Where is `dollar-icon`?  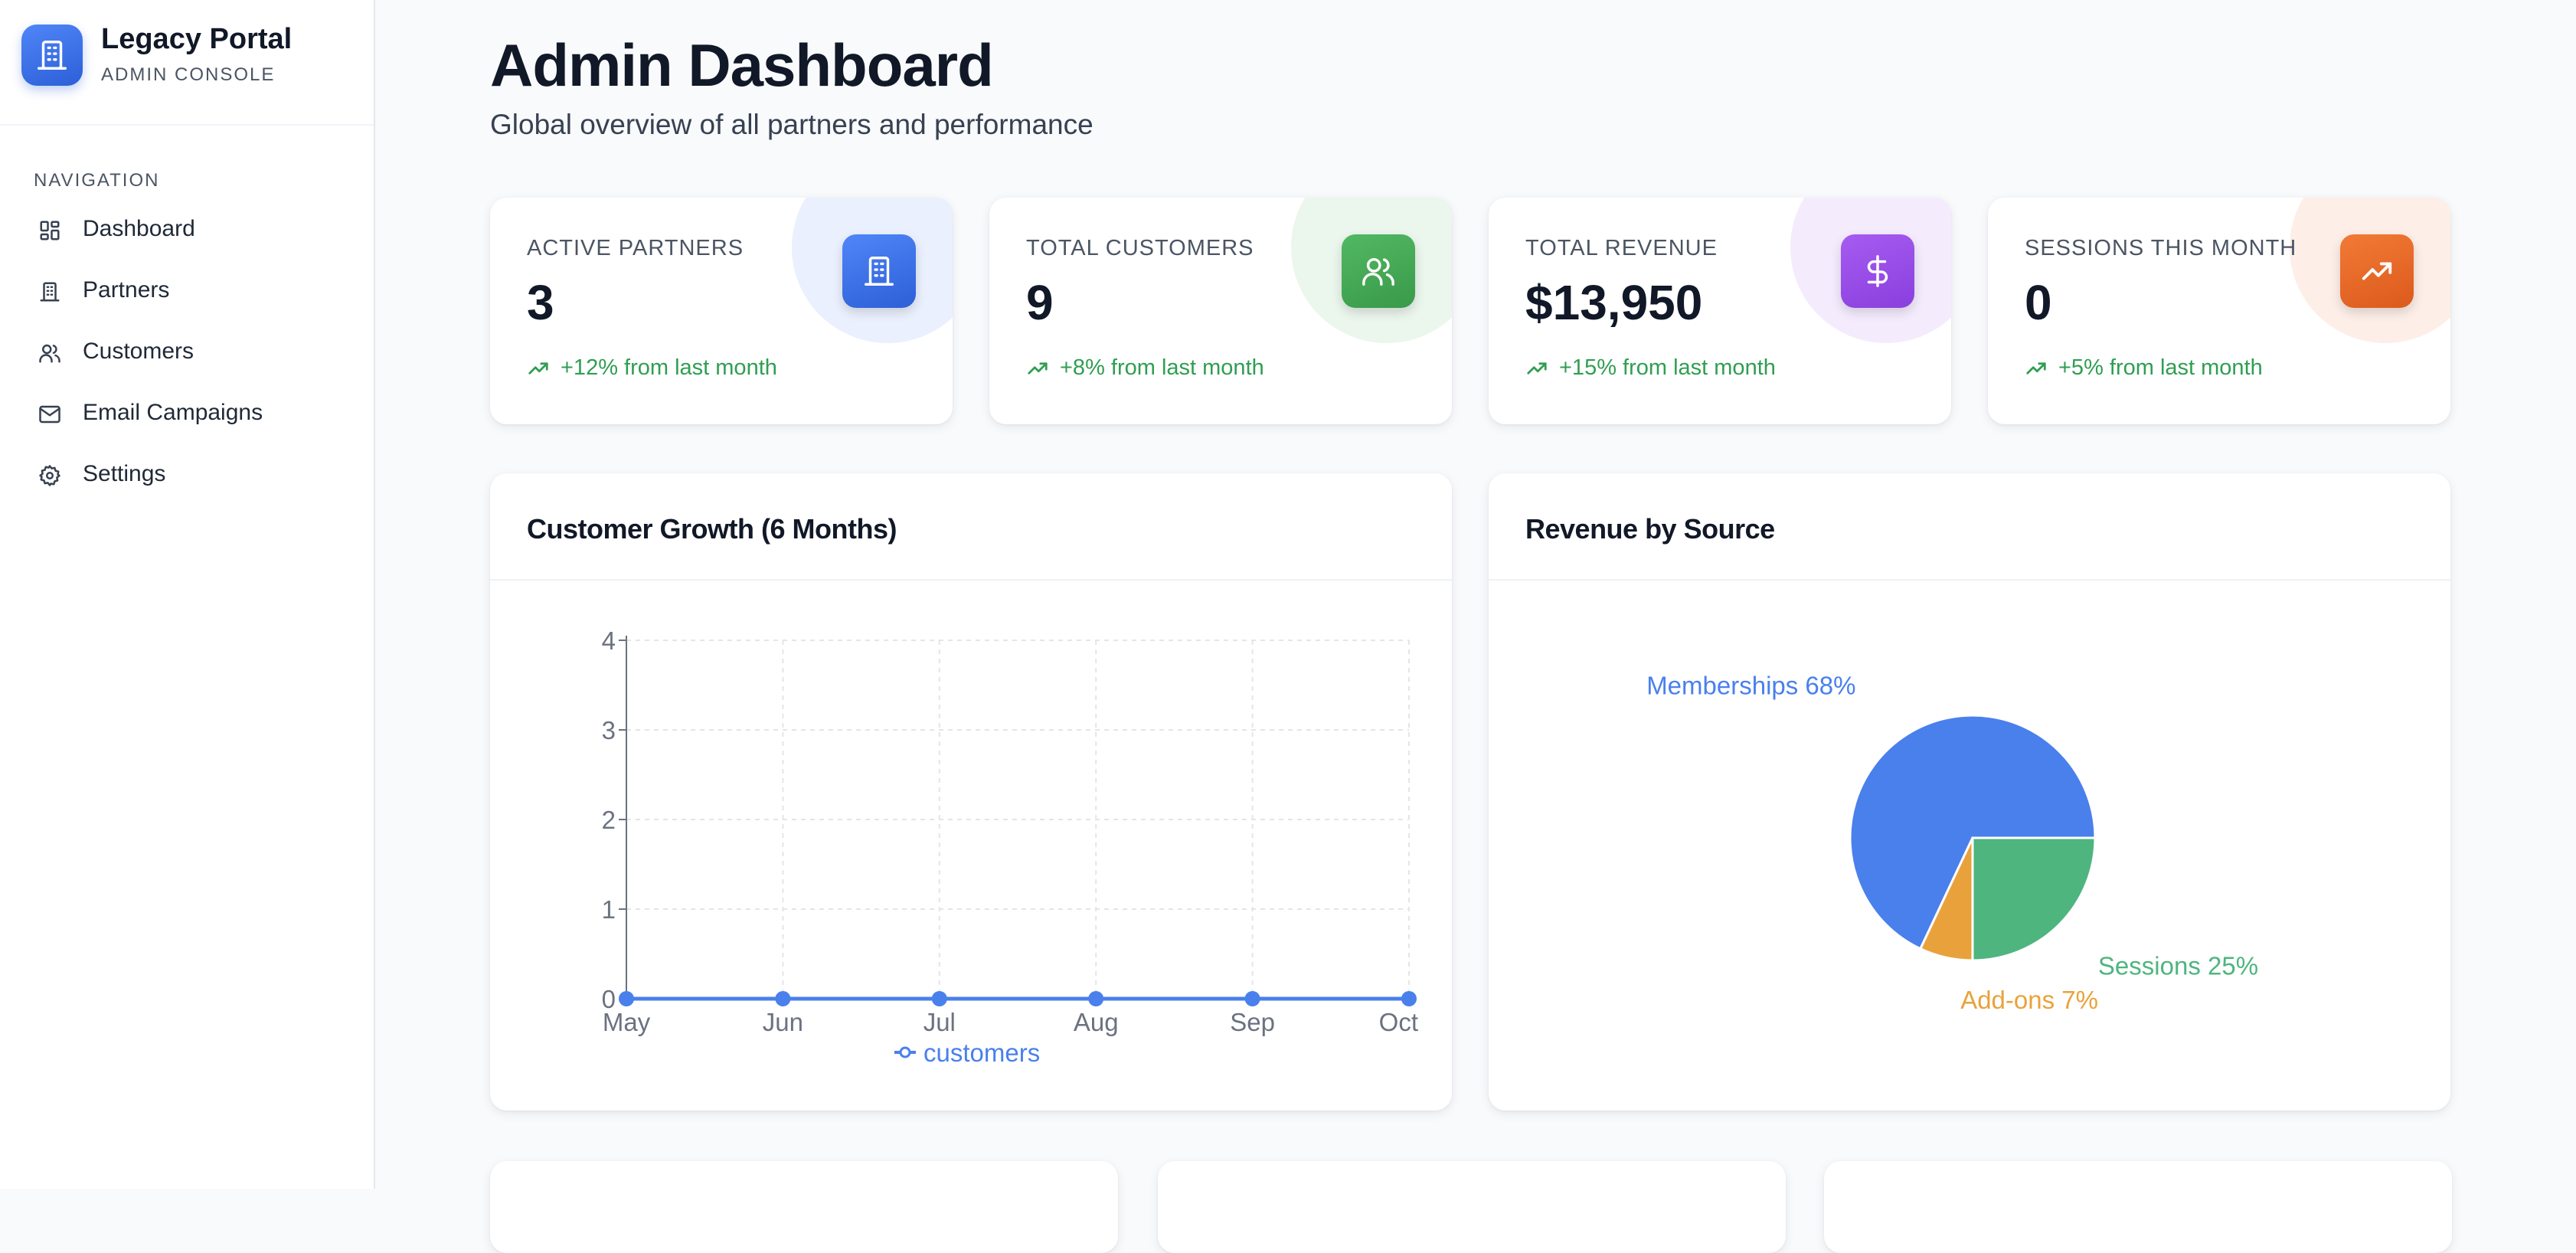 dollar-icon is located at coordinates (1877, 271).